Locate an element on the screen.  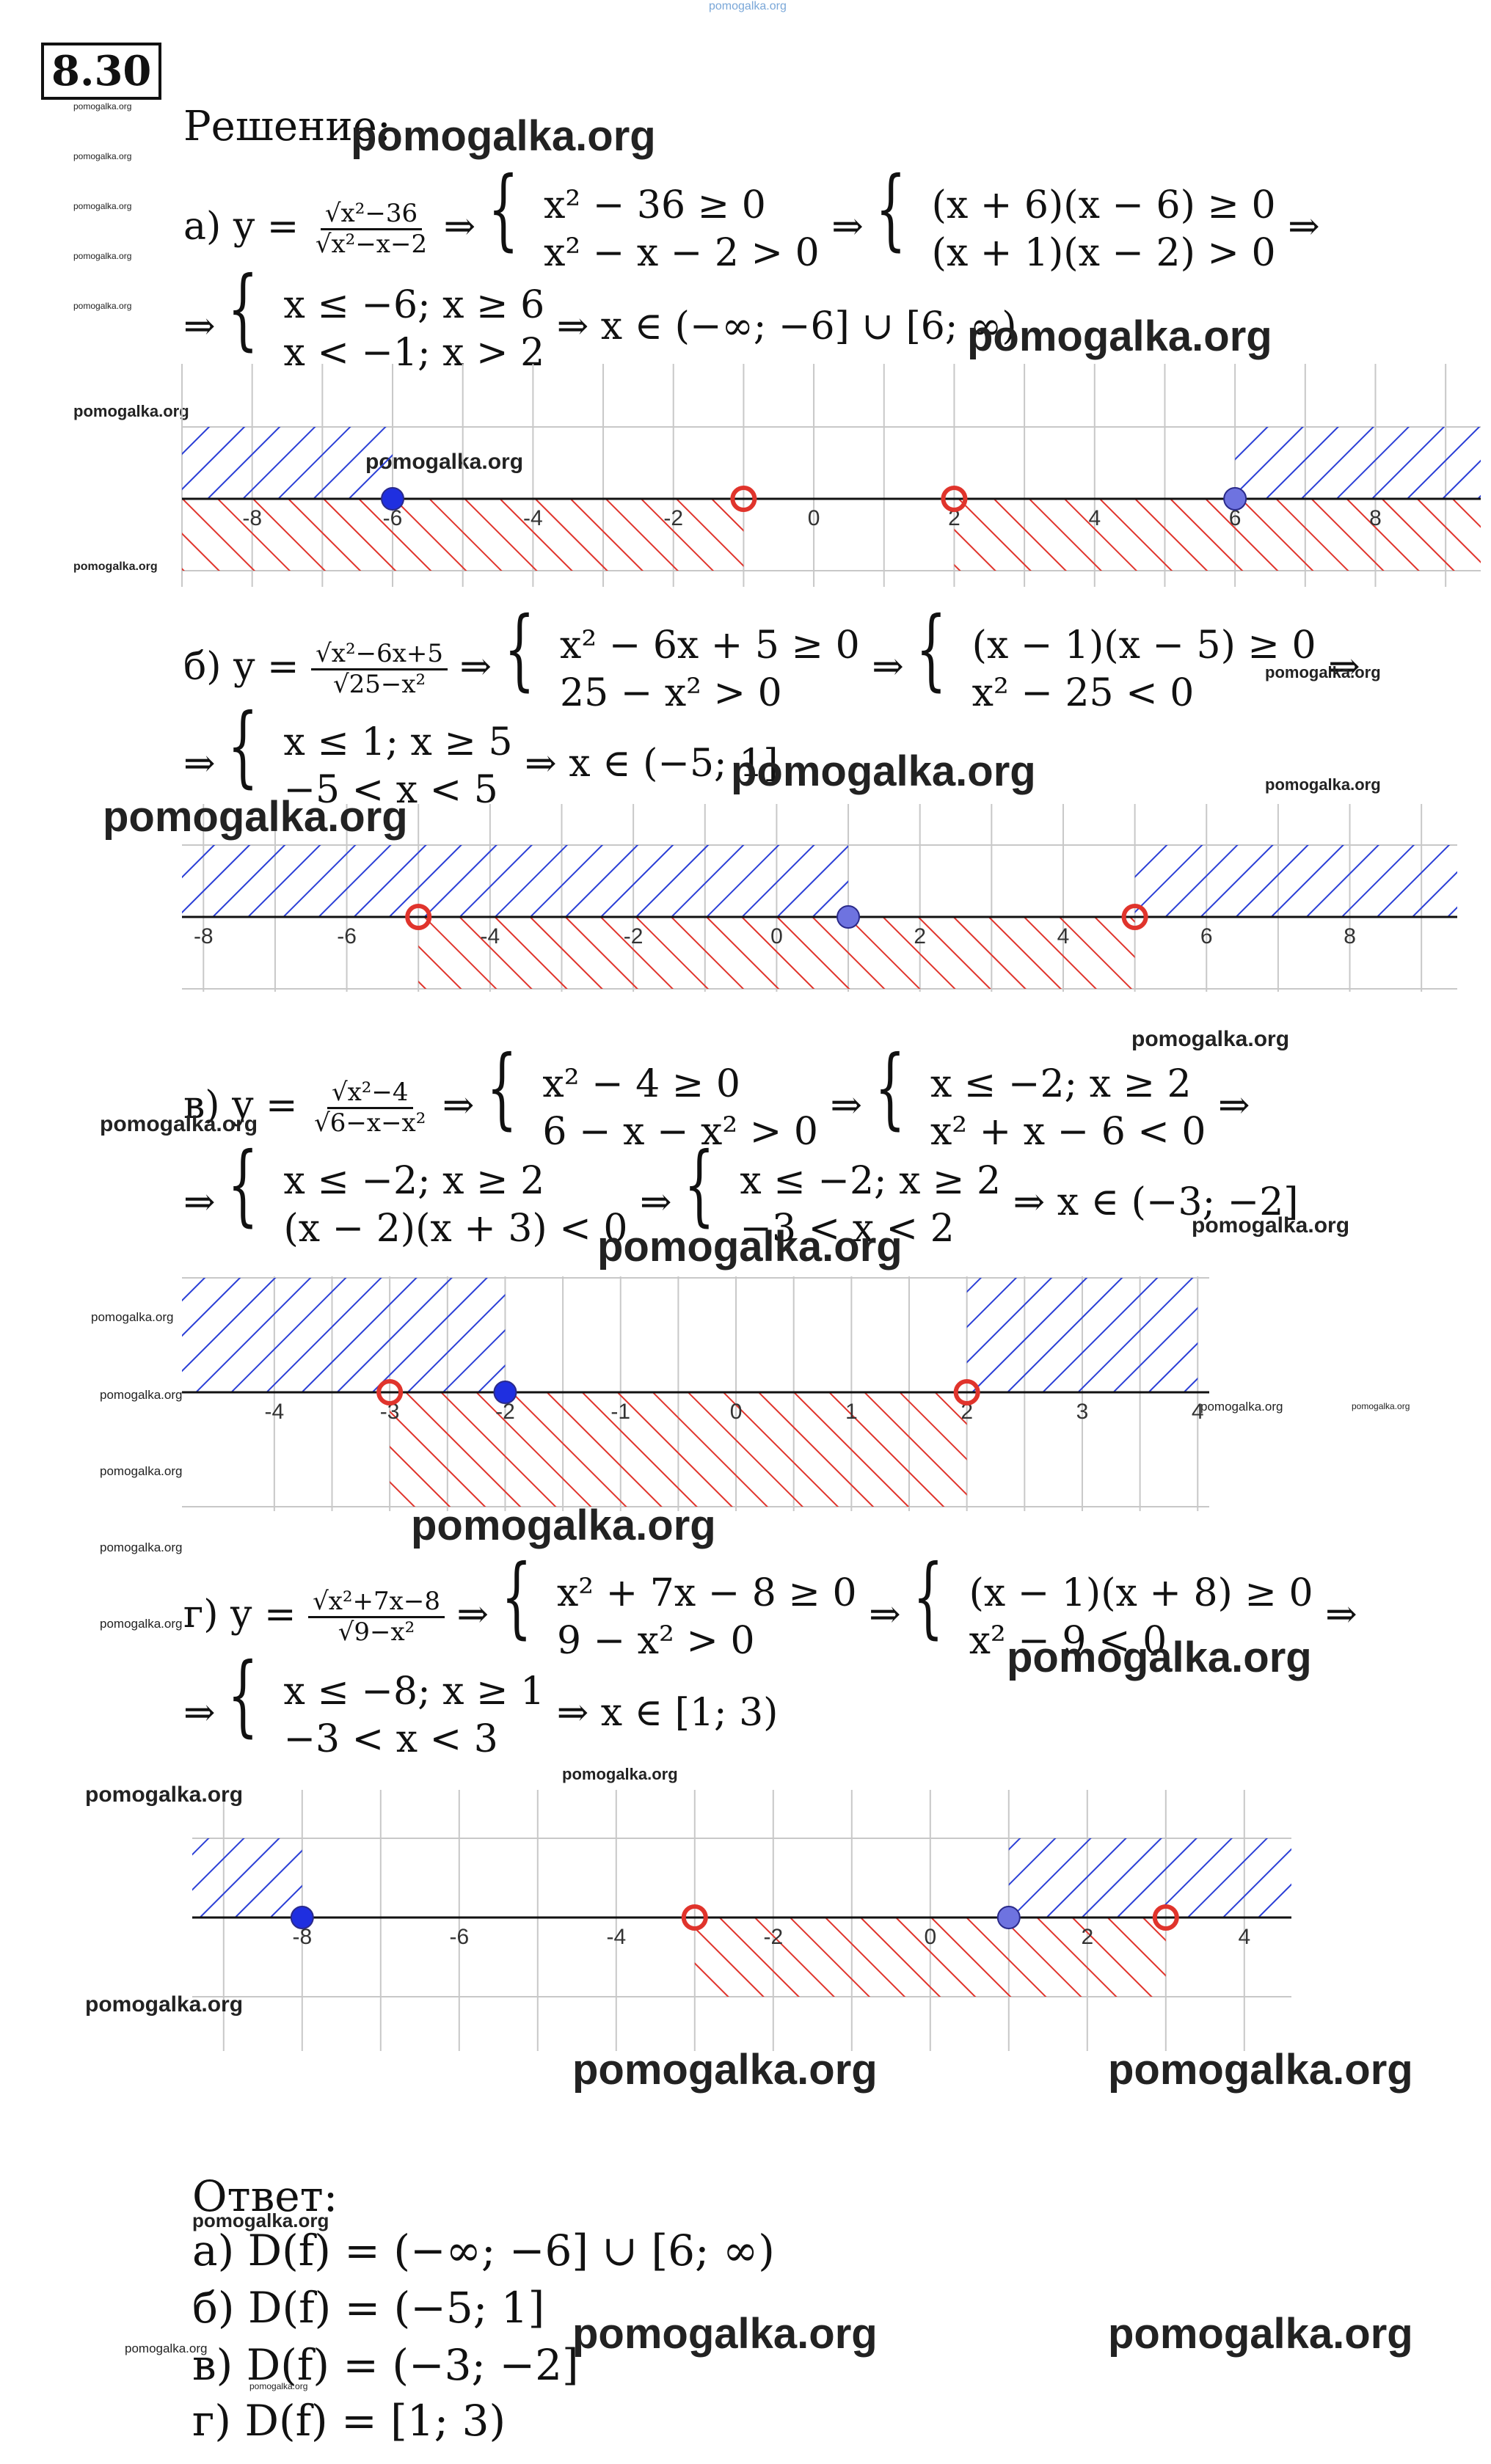
part-d-result: ⇒ x ∈ [1; 3) is located at coordinates (667, 1713).